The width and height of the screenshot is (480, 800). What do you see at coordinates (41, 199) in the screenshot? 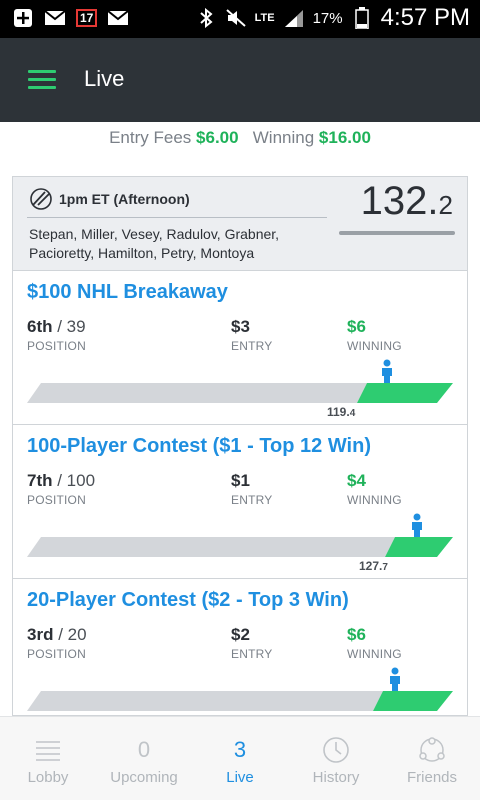
I see `hockey-stick-icon` at bounding box center [41, 199].